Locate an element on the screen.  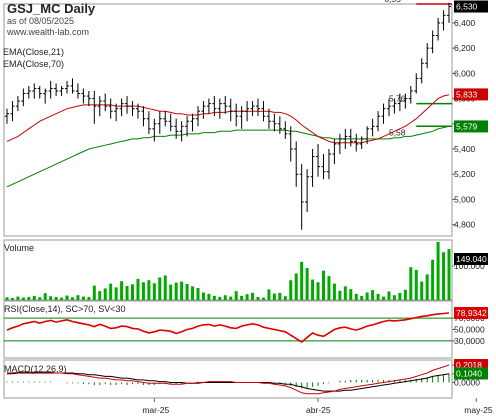
ema-long-tag-box is located at coordinates (471, 126).